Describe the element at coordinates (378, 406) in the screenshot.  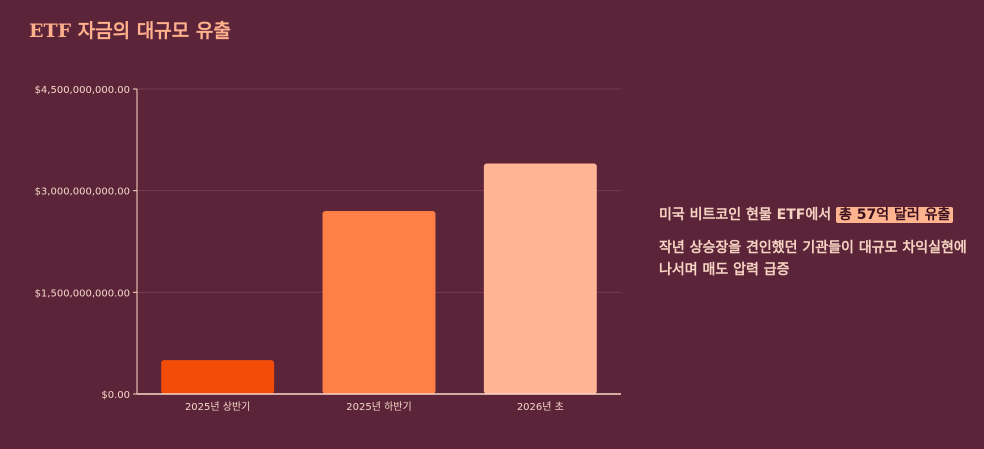
I see `x-tick-label: 2025년 하반기` at that location.